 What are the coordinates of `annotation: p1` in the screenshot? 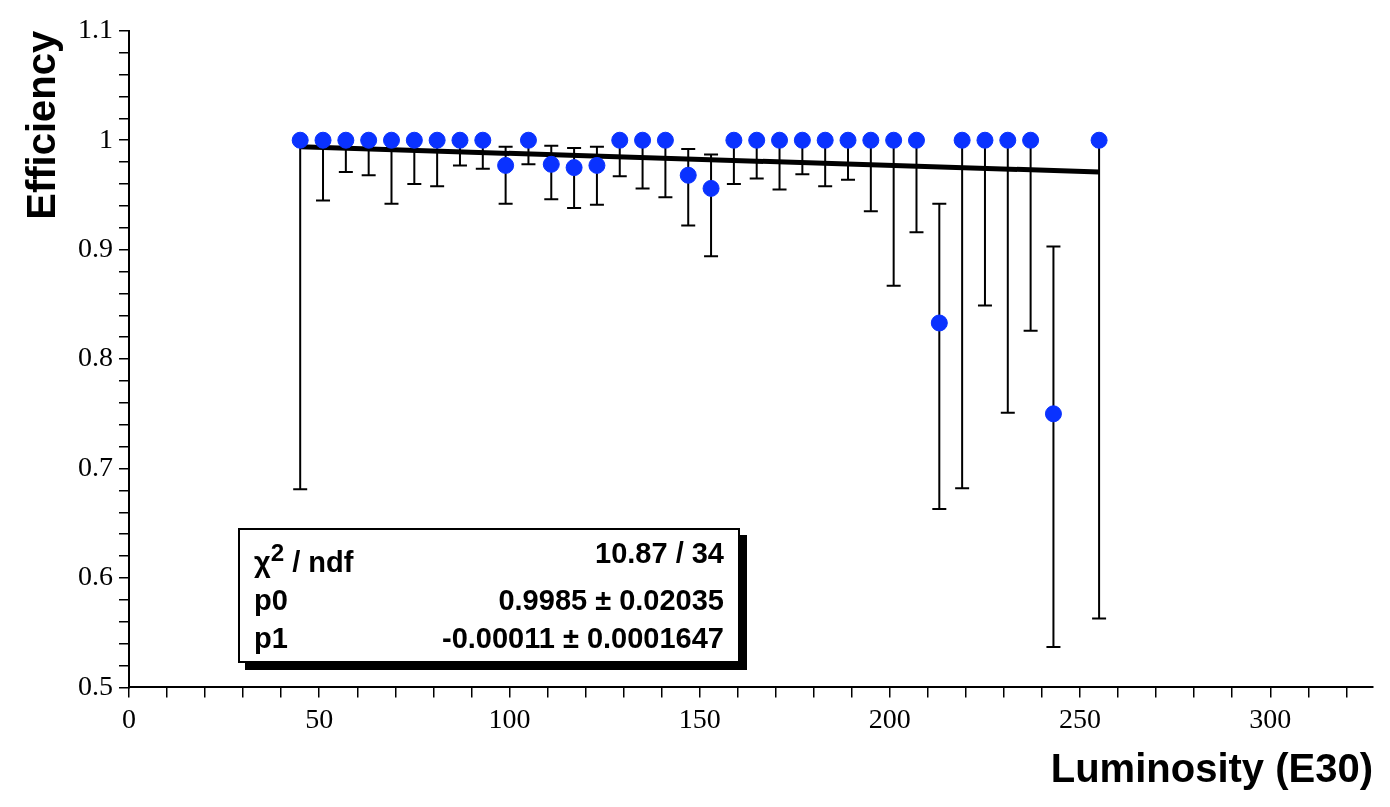 It's located at (271, 638).